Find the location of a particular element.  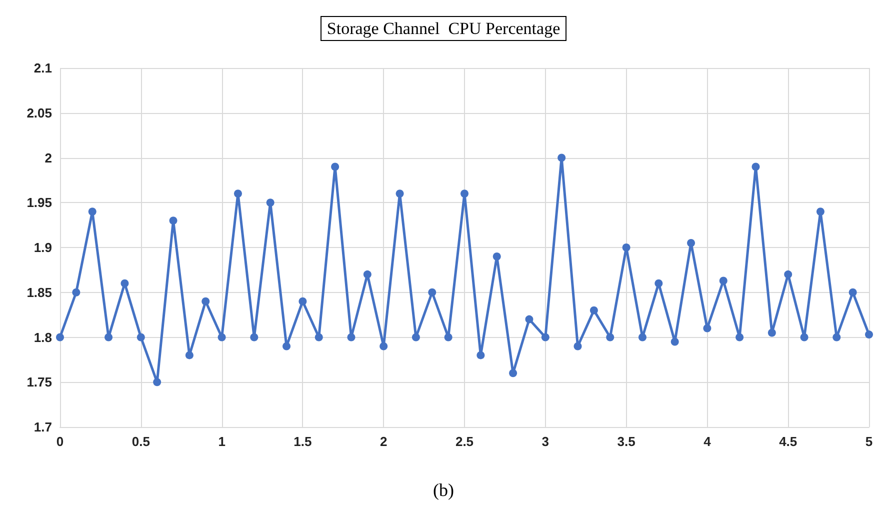

x-tick-label: 0.5 is located at coordinates (141, 441).